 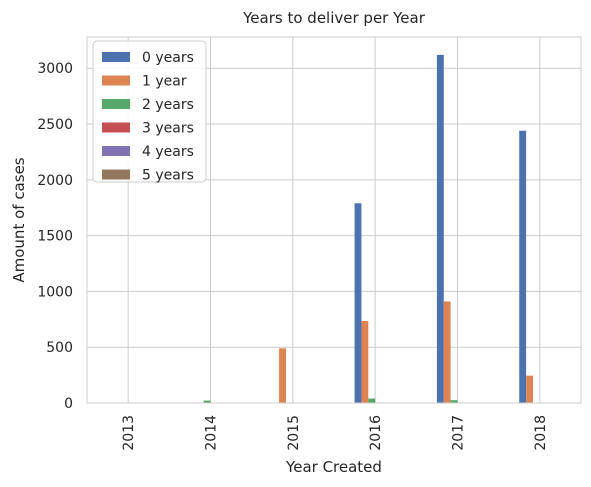 I want to click on y-tick-label: 0, so click(x=68, y=404).